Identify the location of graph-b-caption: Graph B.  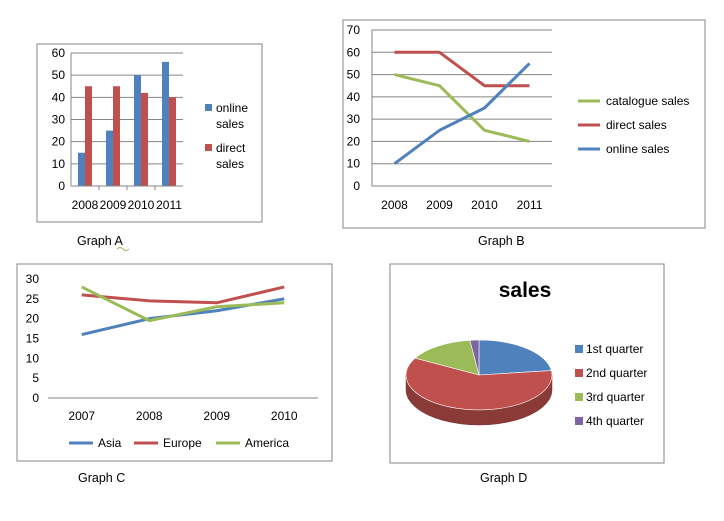
(501, 241).